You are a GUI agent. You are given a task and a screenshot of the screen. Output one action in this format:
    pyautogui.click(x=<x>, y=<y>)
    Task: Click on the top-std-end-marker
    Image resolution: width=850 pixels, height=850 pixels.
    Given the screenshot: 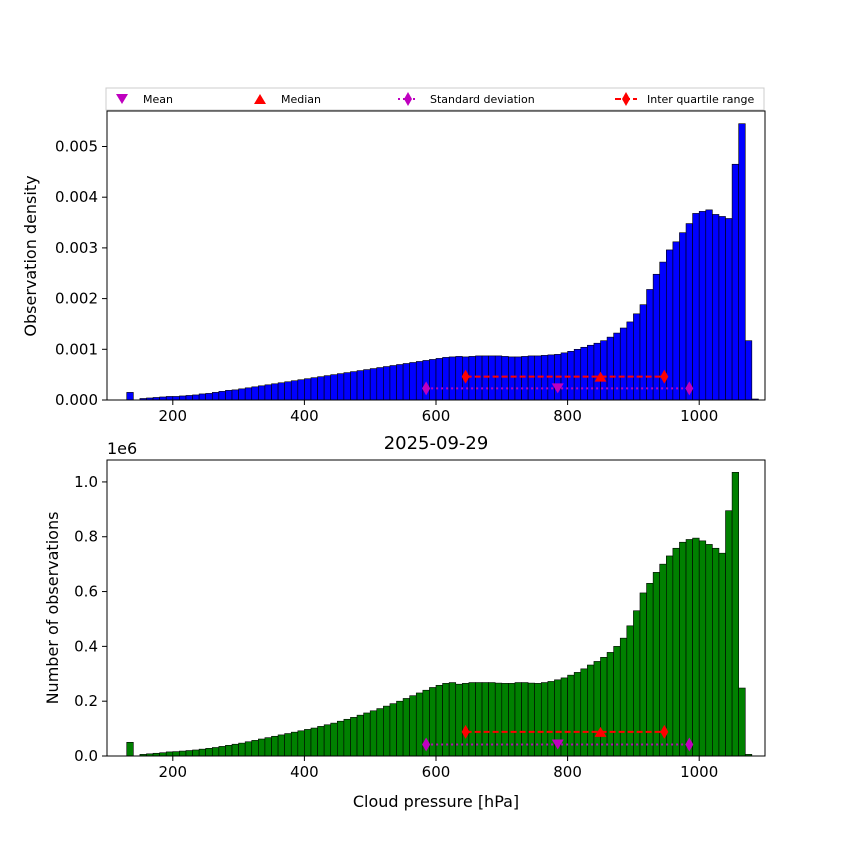 What is the action you would take?
    pyautogui.click(x=426, y=388)
    